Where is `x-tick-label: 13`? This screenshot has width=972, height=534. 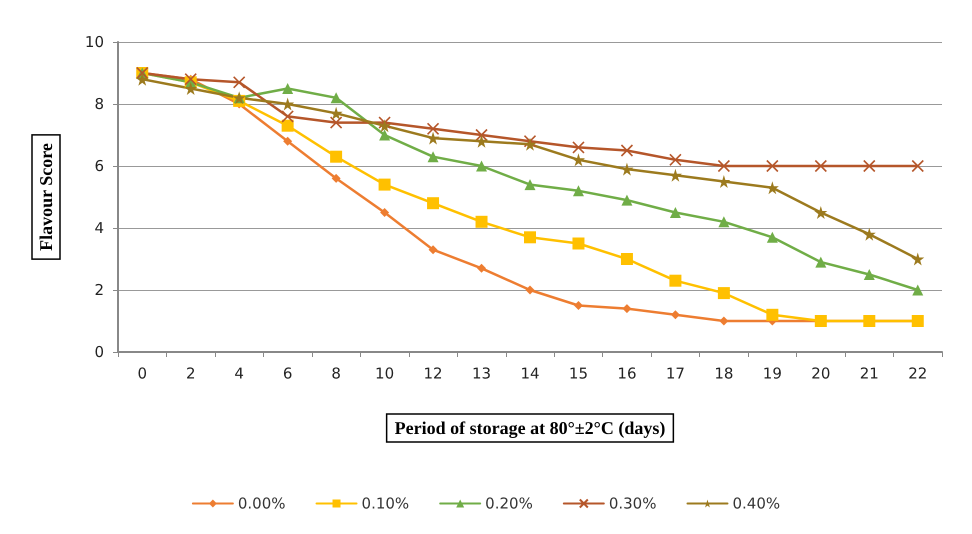 x-tick-label: 13 is located at coordinates (482, 373).